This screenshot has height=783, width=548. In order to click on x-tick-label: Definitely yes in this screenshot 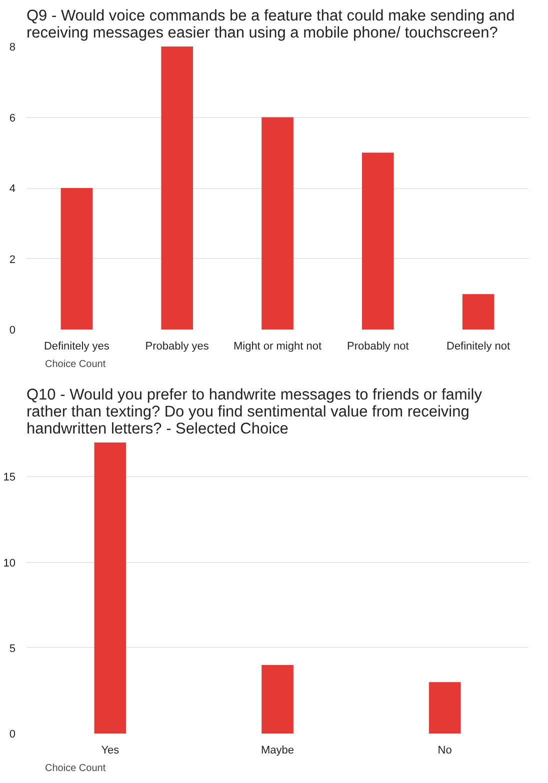, I will do `click(77, 346)`.